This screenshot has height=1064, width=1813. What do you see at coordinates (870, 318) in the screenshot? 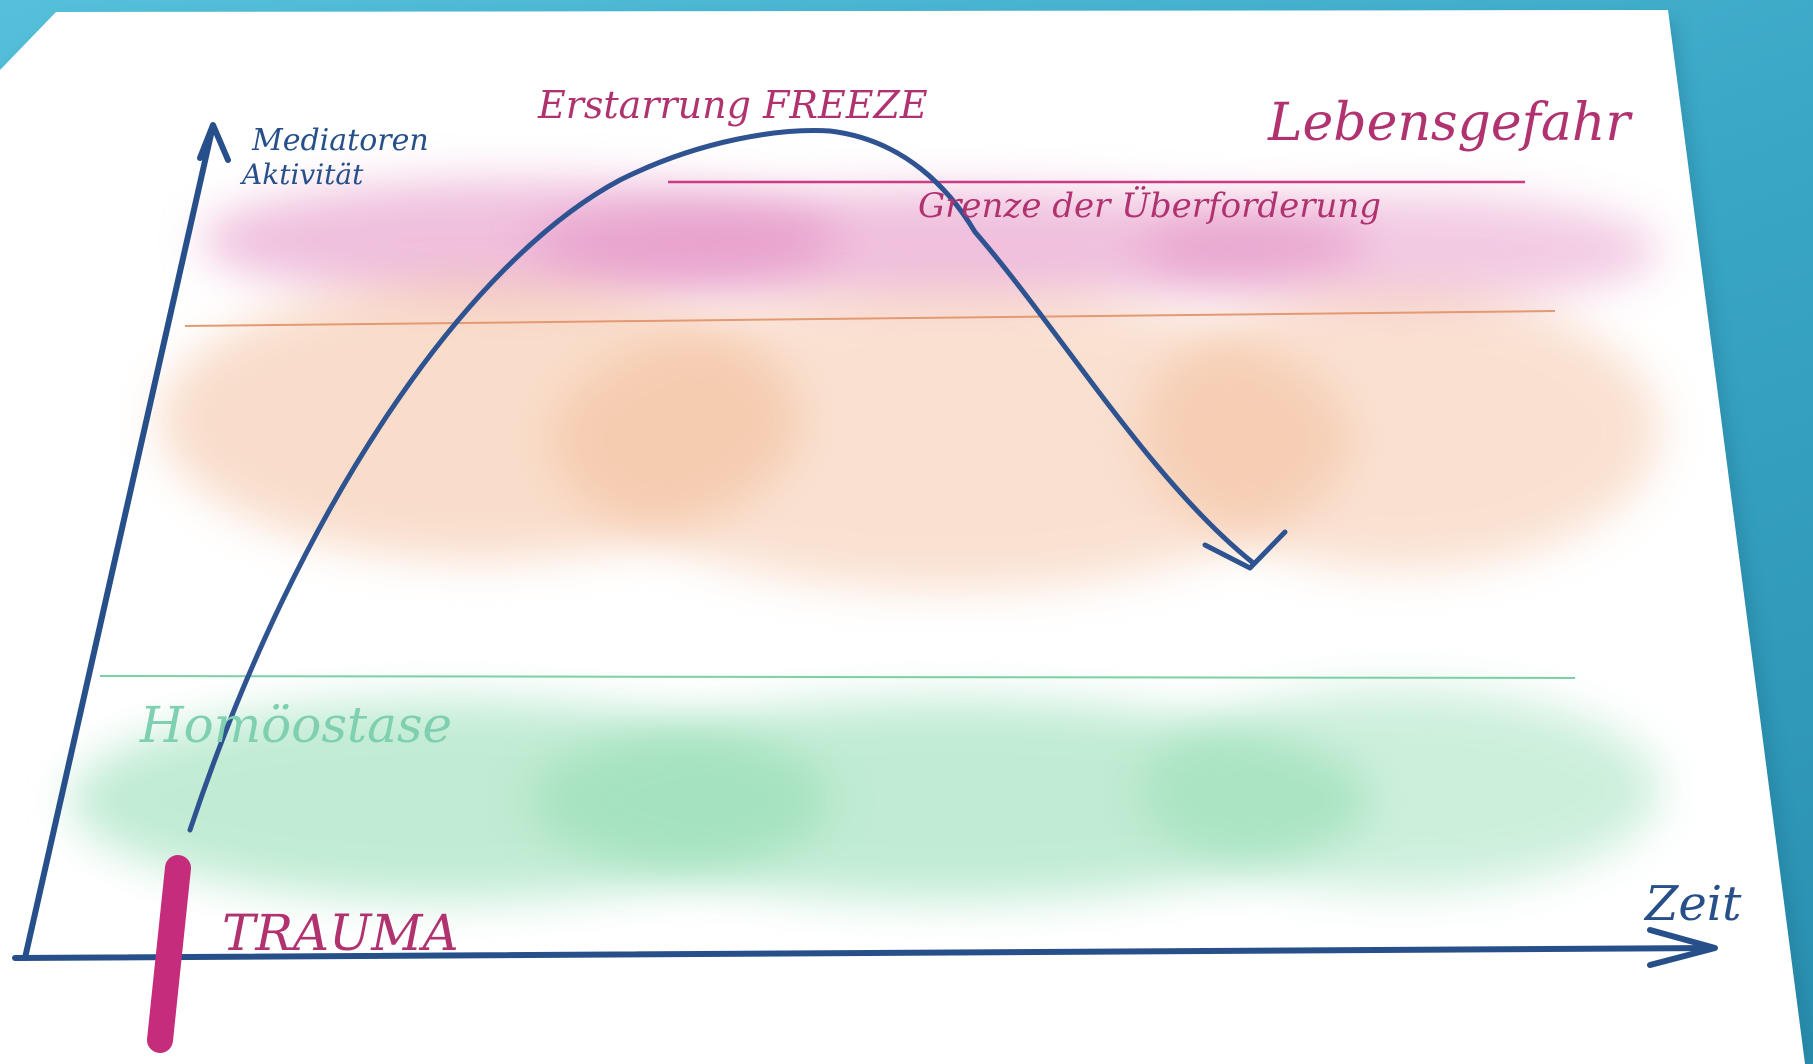
I see `stress-boundary-line` at bounding box center [870, 318].